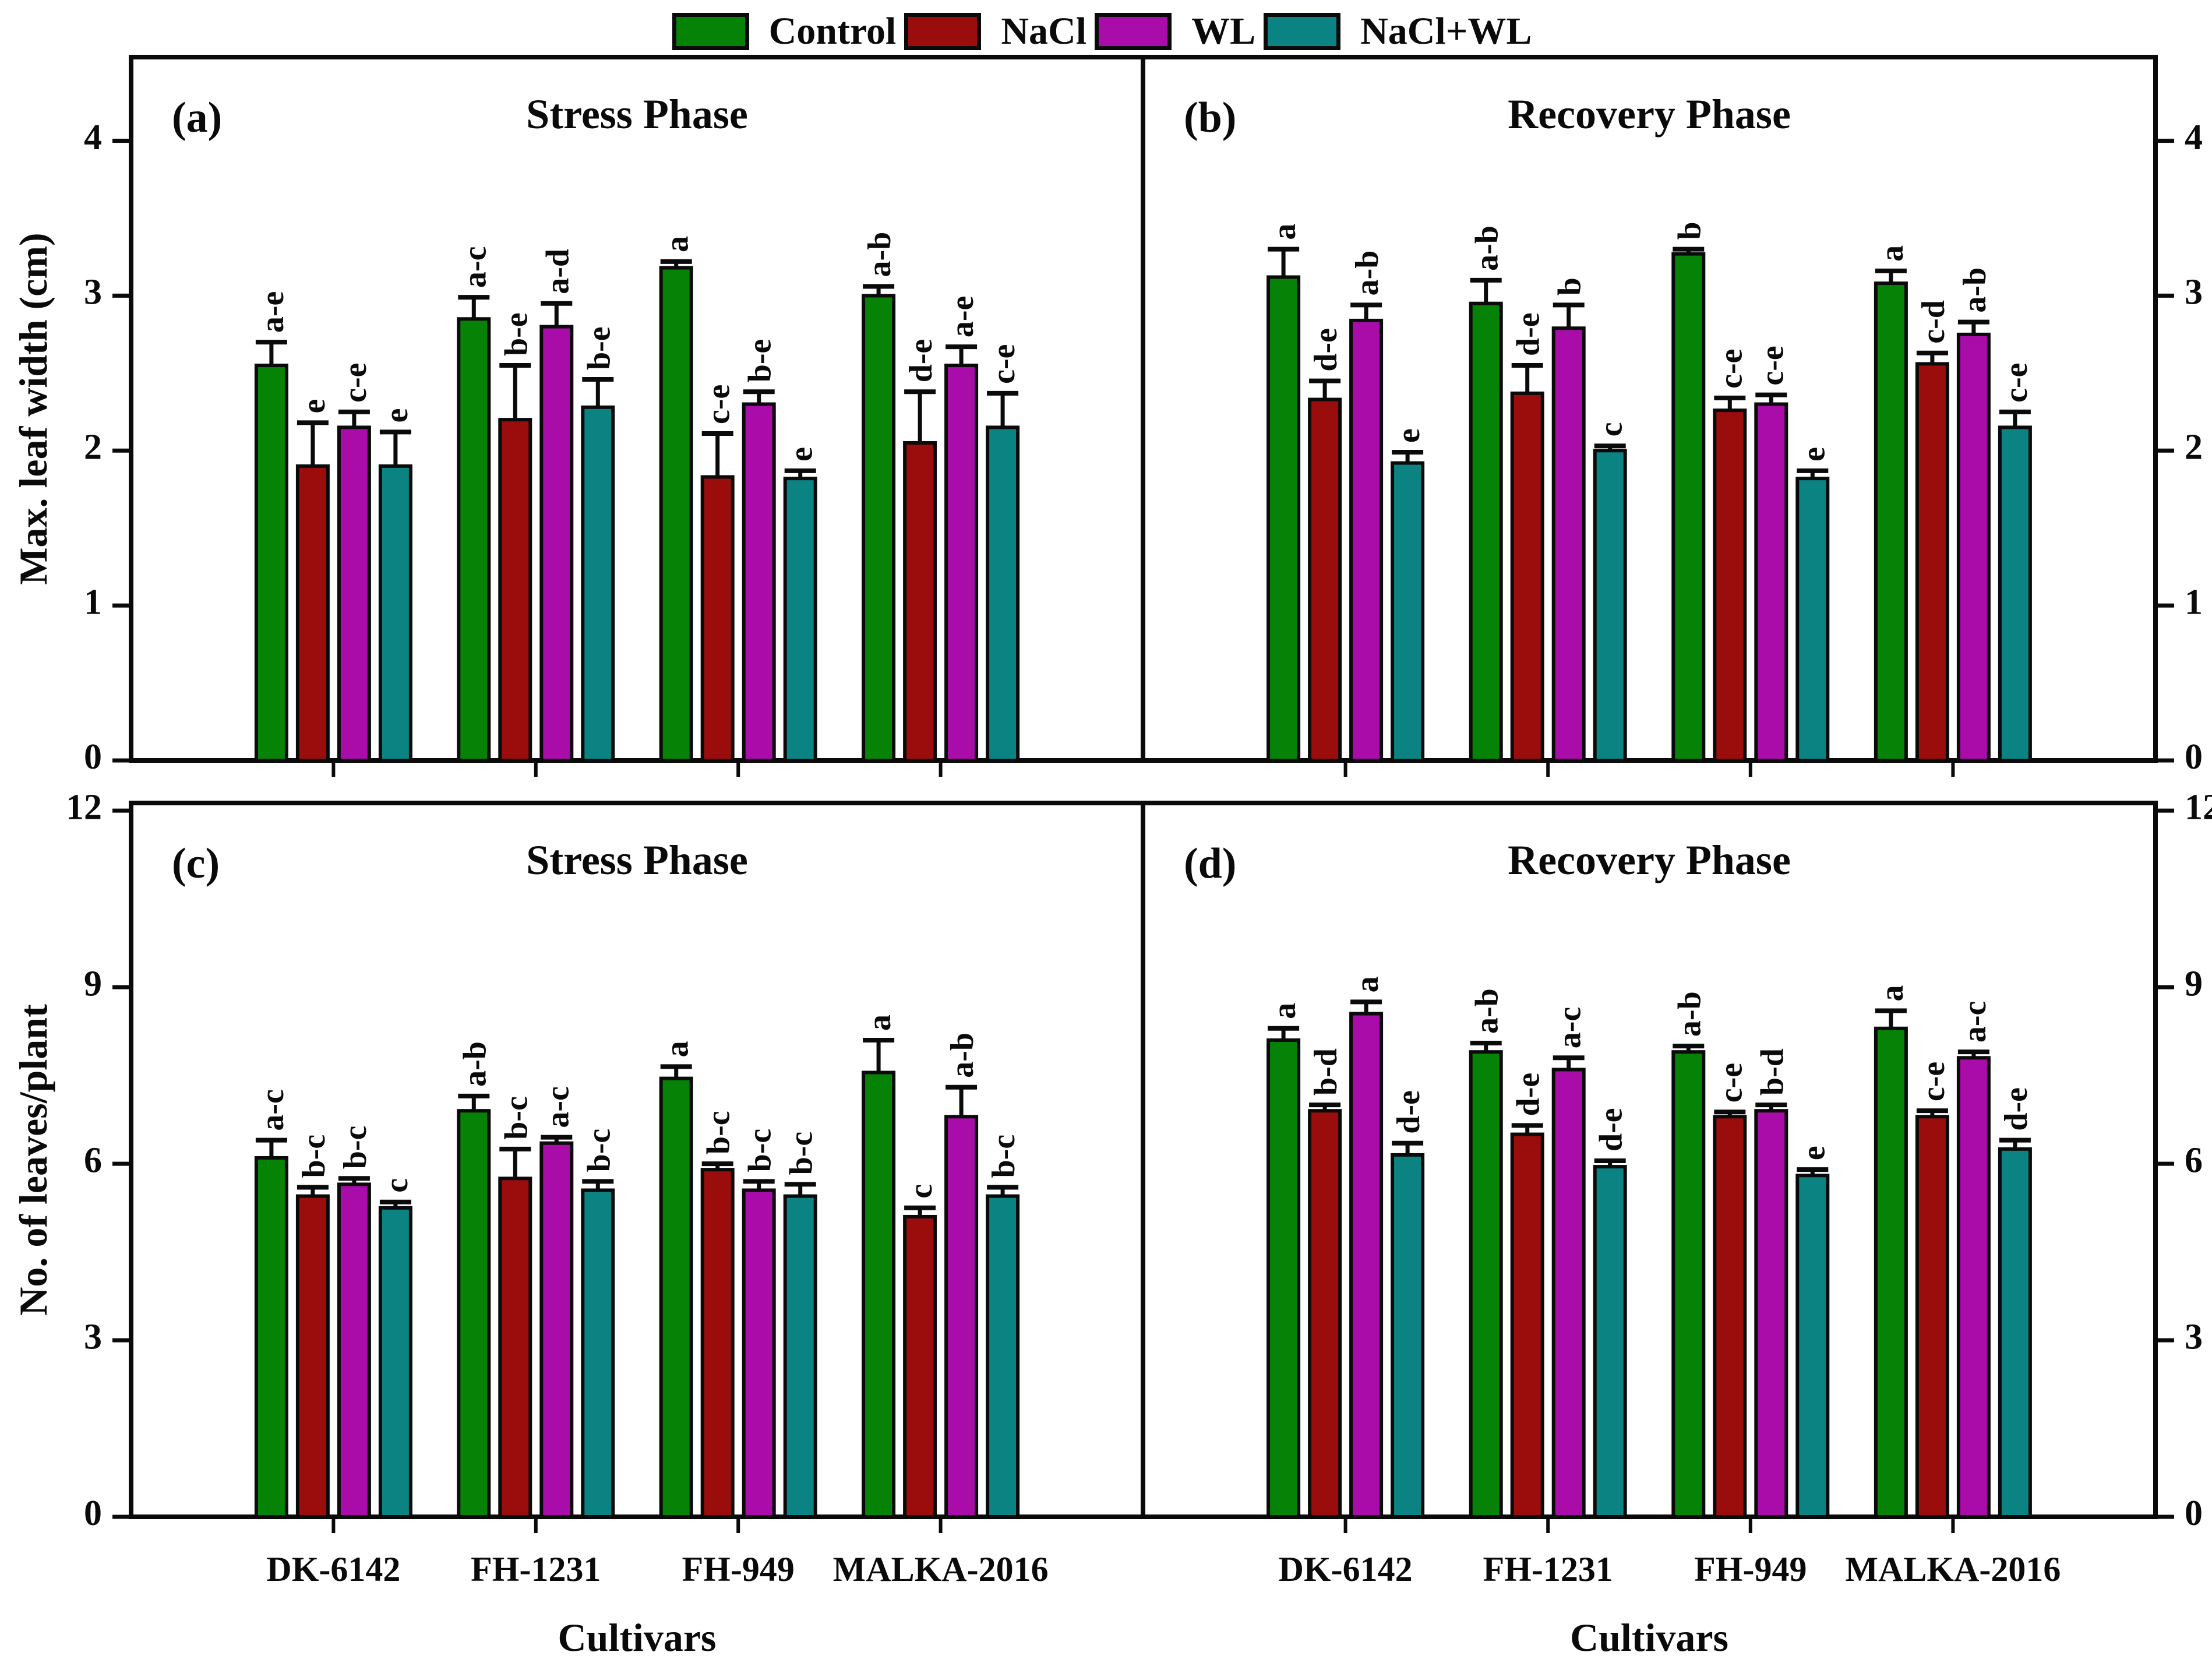 This screenshot has width=2212, height=1666. What do you see at coordinates (1529, 334) in the screenshot?
I see `sig-letter: d-e` at bounding box center [1529, 334].